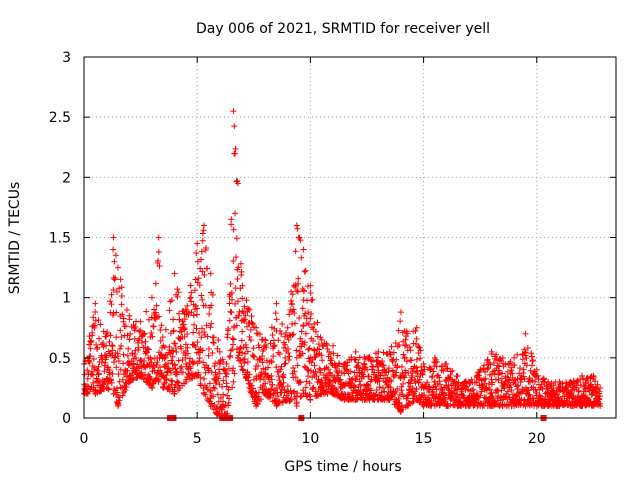 Image resolution: width=640 pixels, height=480 pixels. I want to click on x-axis-label: GPS time / hours, so click(342, 467).